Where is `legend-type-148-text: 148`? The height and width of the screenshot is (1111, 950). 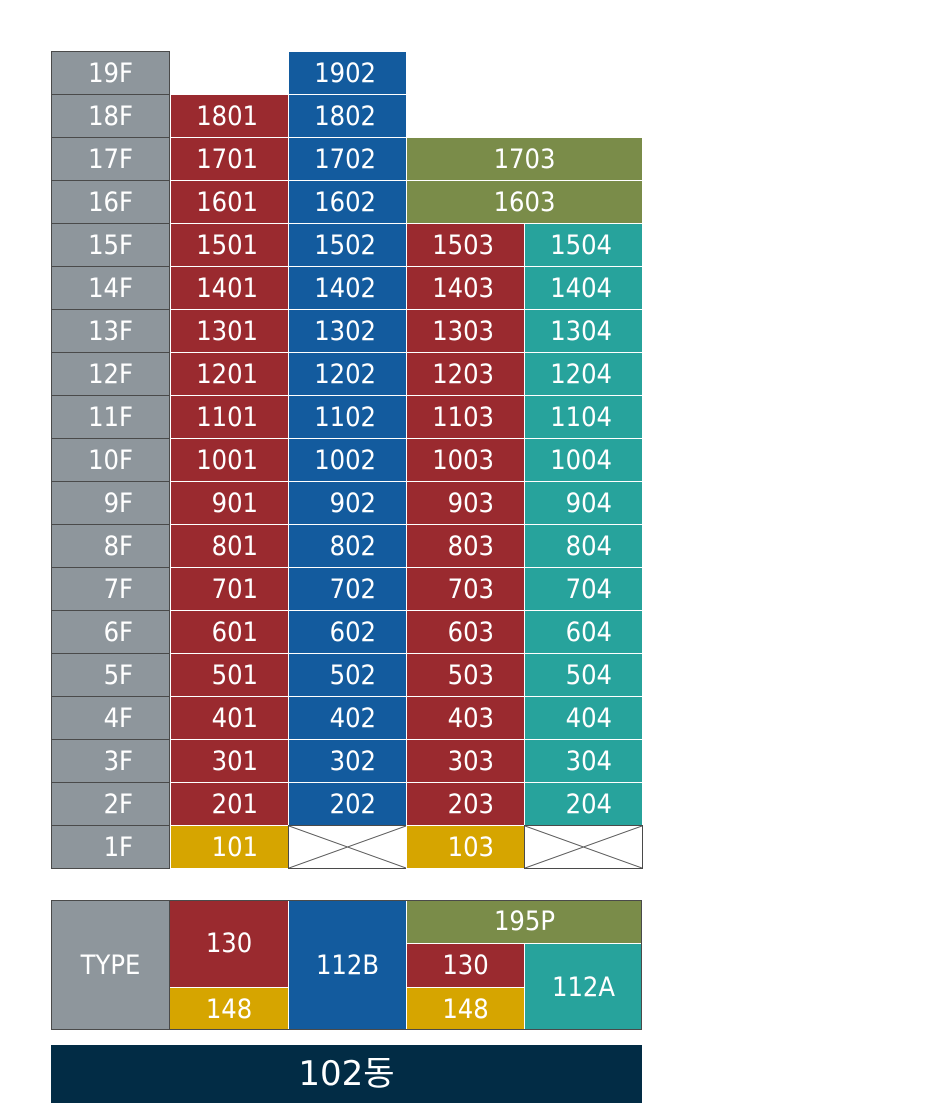 legend-type-148-text: 148 is located at coordinates (229, 1009).